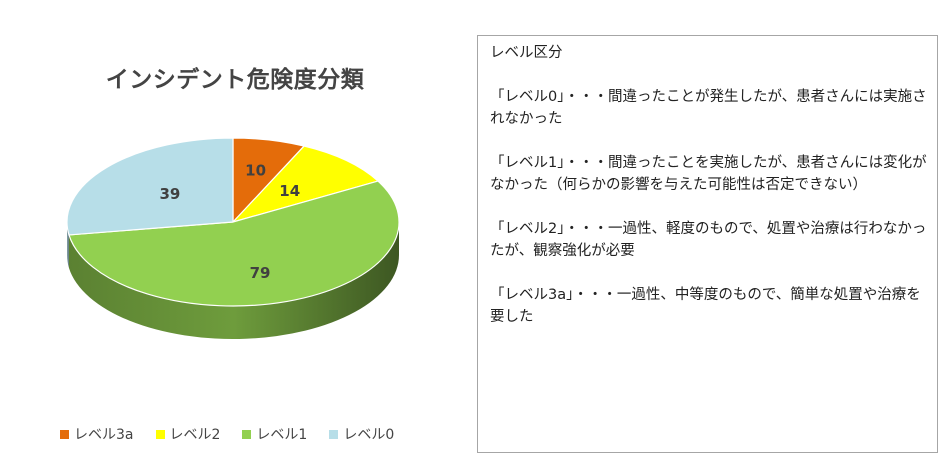  Describe the element at coordinates (260, 273) in the screenshot. I see `data-label-level-1: 79` at that location.